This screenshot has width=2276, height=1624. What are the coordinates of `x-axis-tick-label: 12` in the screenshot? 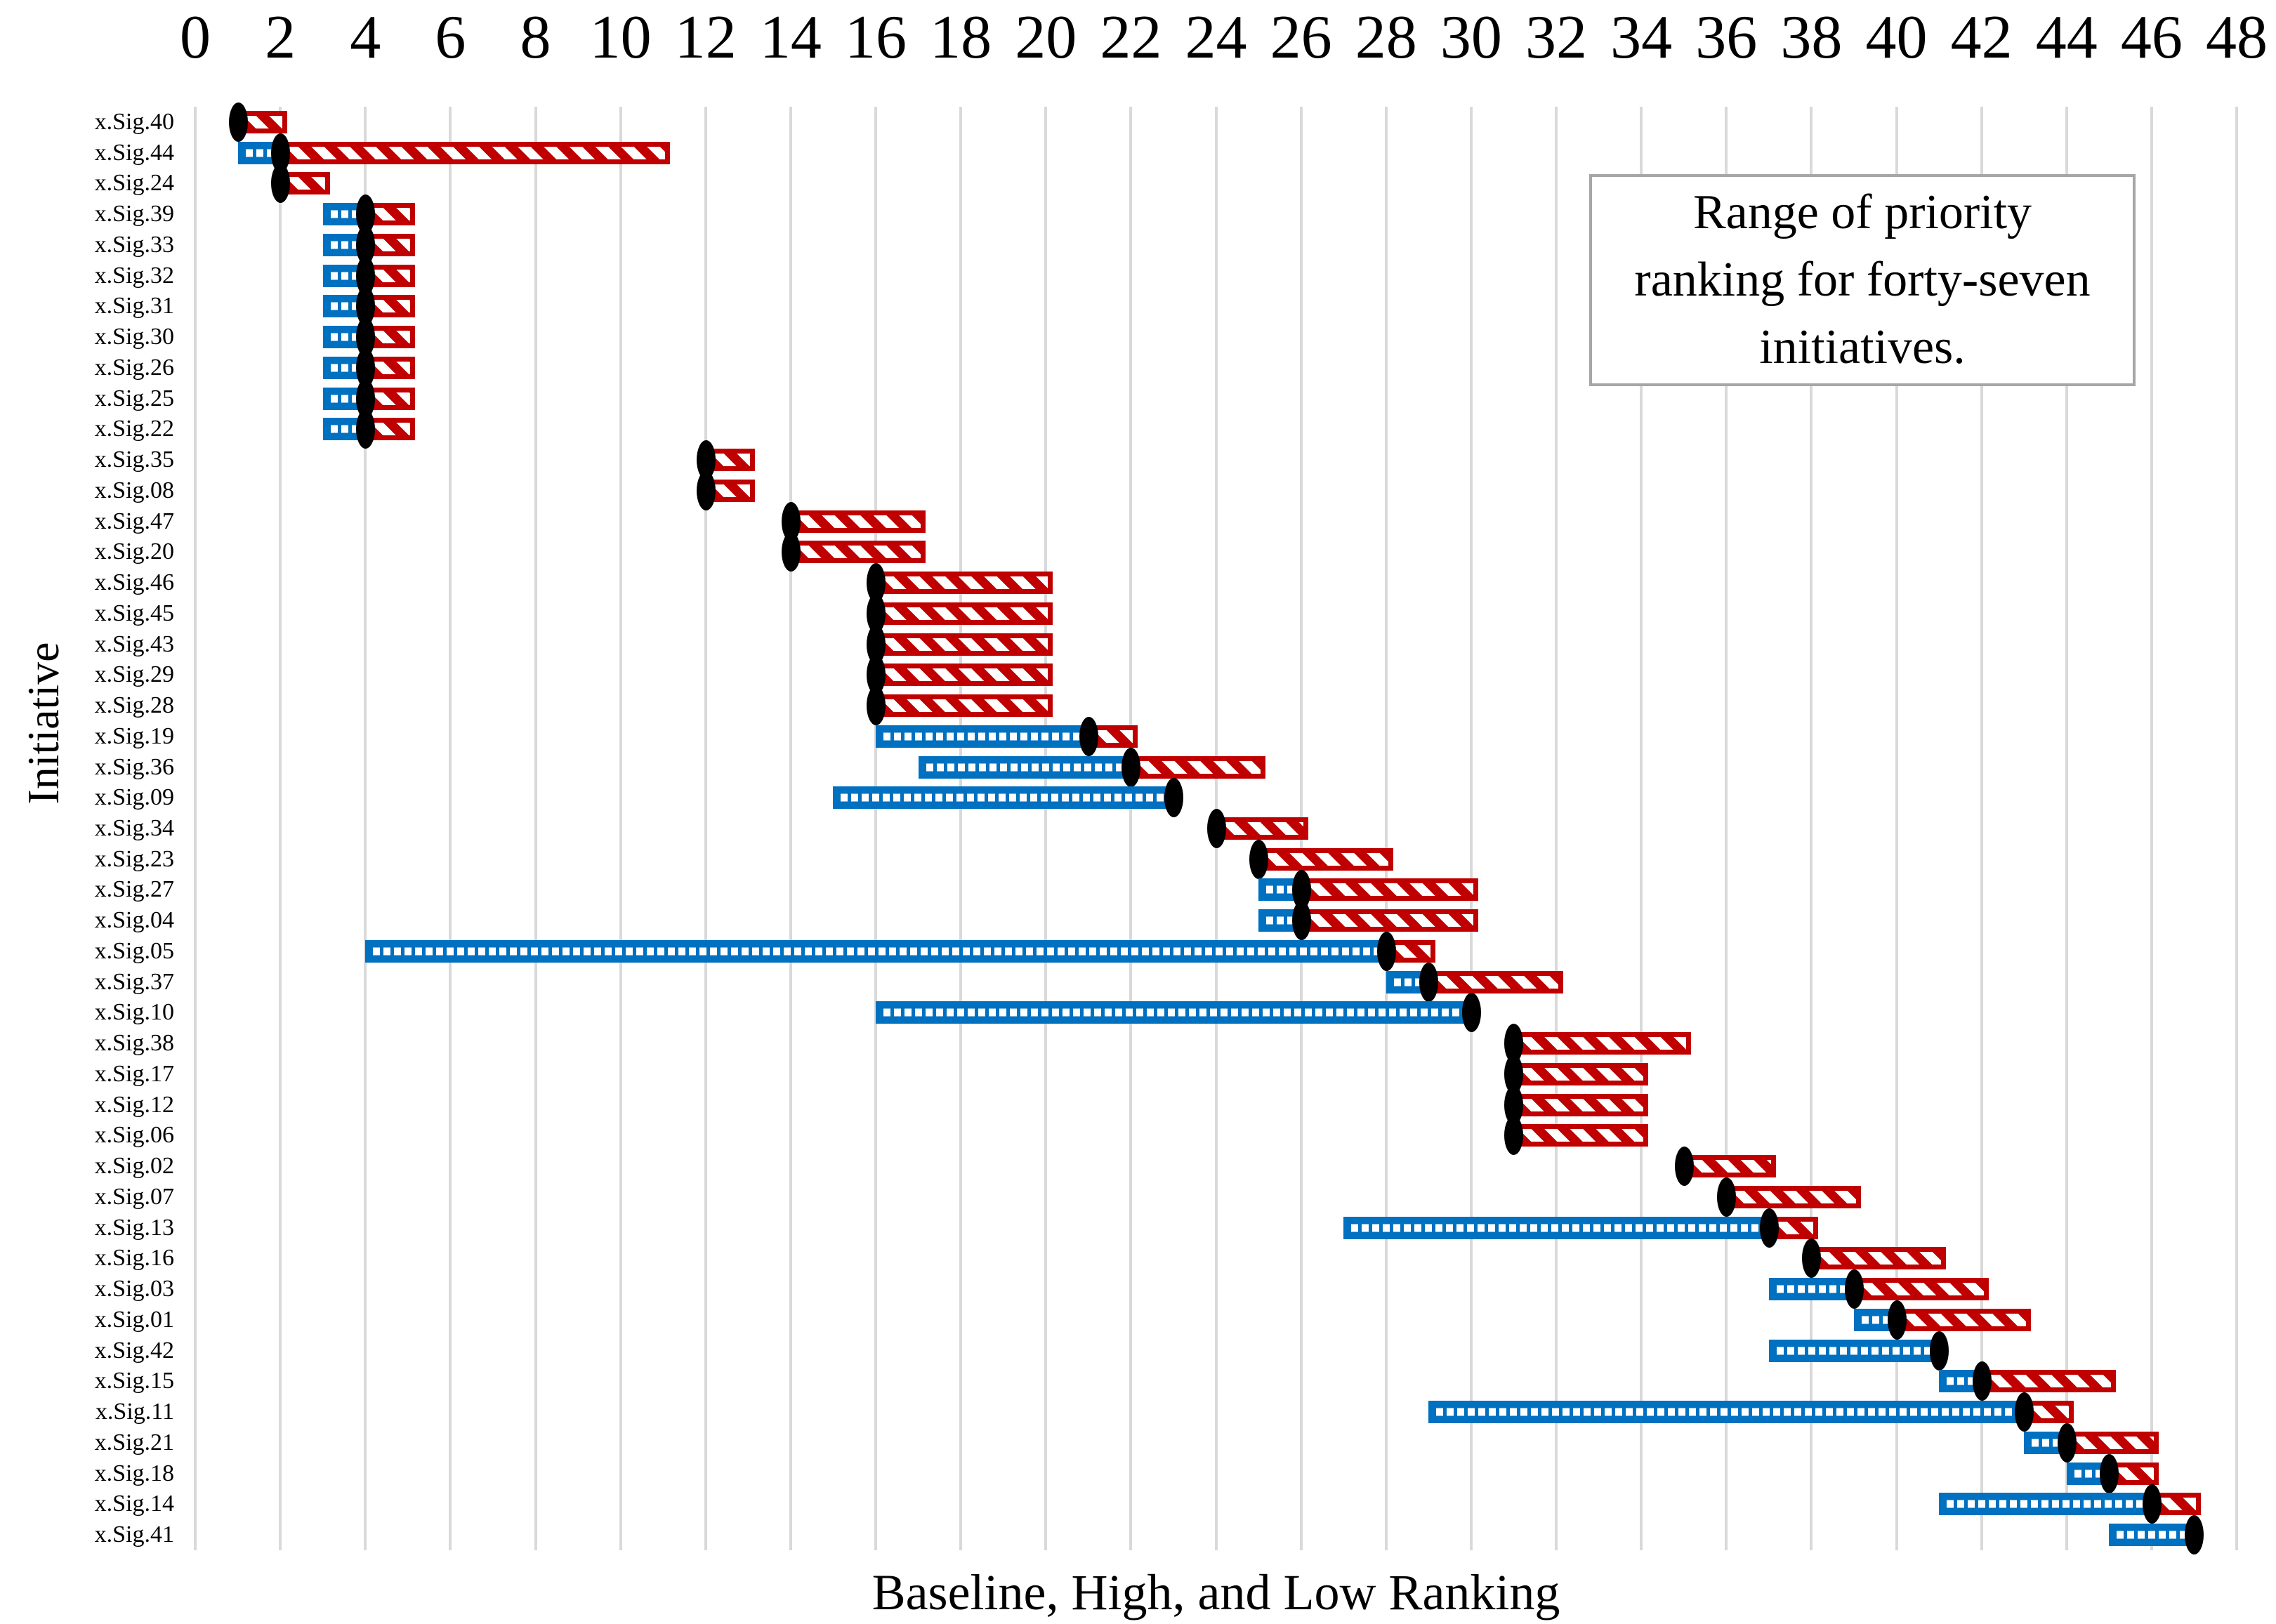 It's located at (705, 38).